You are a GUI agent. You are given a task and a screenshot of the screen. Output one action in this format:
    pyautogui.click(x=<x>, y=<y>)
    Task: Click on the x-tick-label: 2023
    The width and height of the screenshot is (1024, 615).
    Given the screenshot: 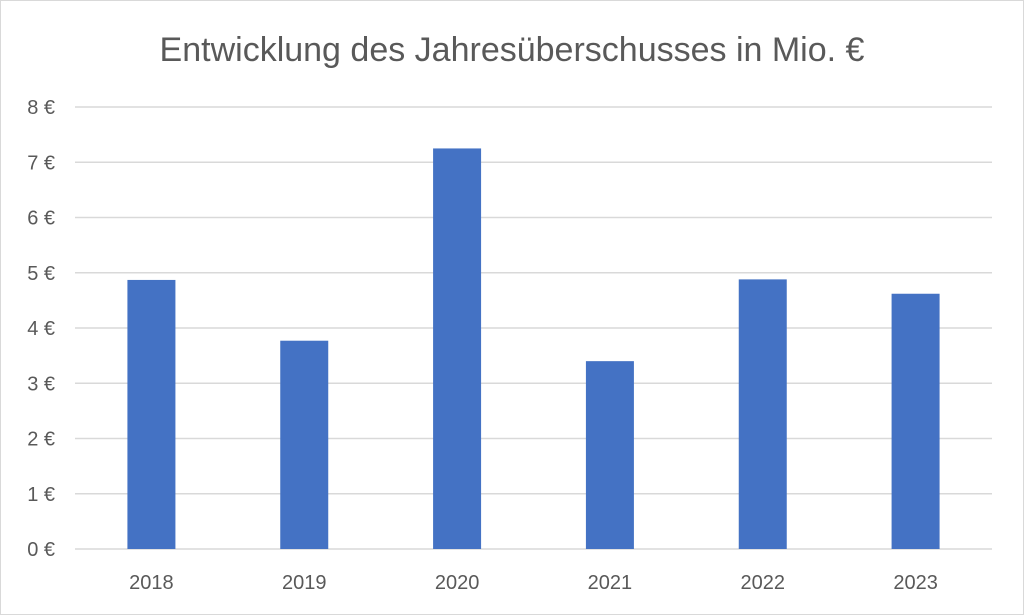 What is the action you would take?
    pyautogui.click(x=915, y=583)
    